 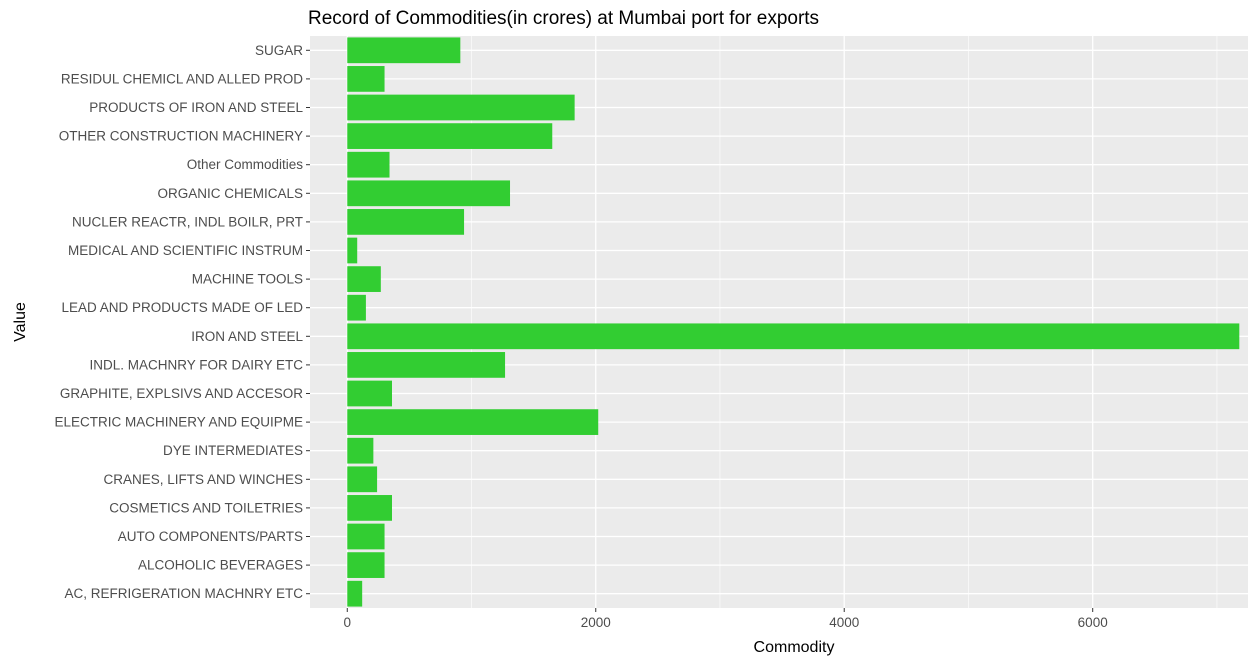 I want to click on x-axis-title: Commodity, so click(x=794, y=647).